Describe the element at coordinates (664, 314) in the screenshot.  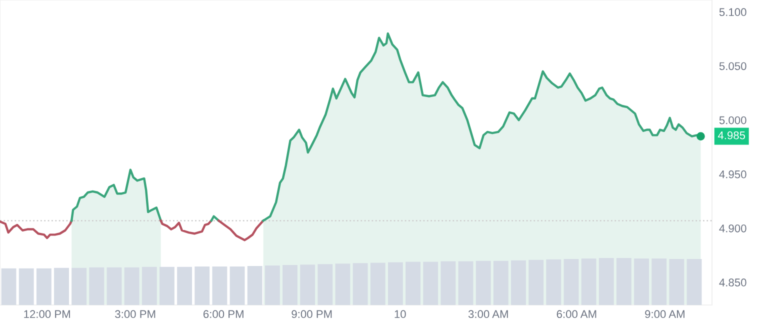
I see `x-tick-label: 9:00 AM` at that location.